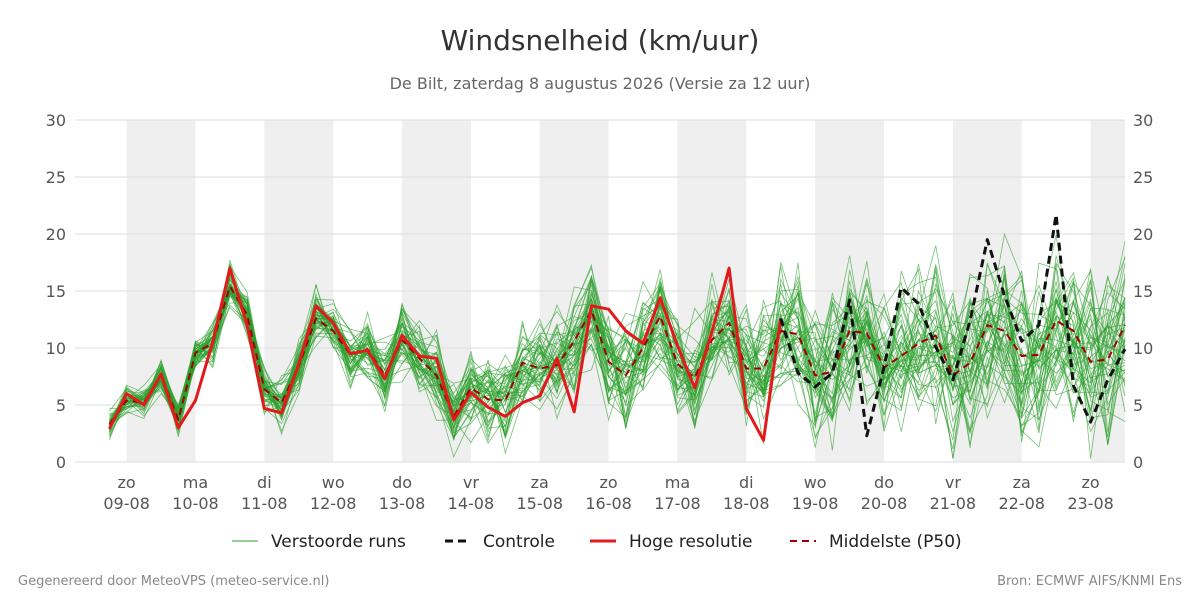 The image size is (1200, 600). What do you see at coordinates (402, 482) in the screenshot?
I see `x-tick-day-4: do` at bounding box center [402, 482].